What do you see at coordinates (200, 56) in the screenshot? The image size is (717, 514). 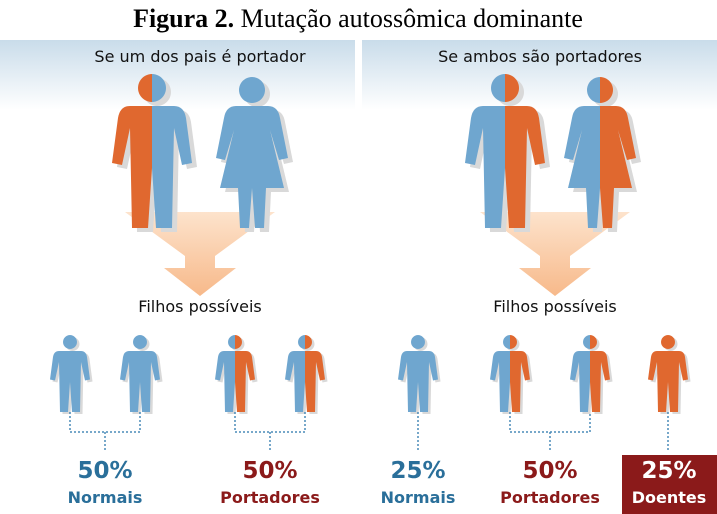 I see `panel-heading: Se um dos pais é portador` at bounding box center [200, 56].